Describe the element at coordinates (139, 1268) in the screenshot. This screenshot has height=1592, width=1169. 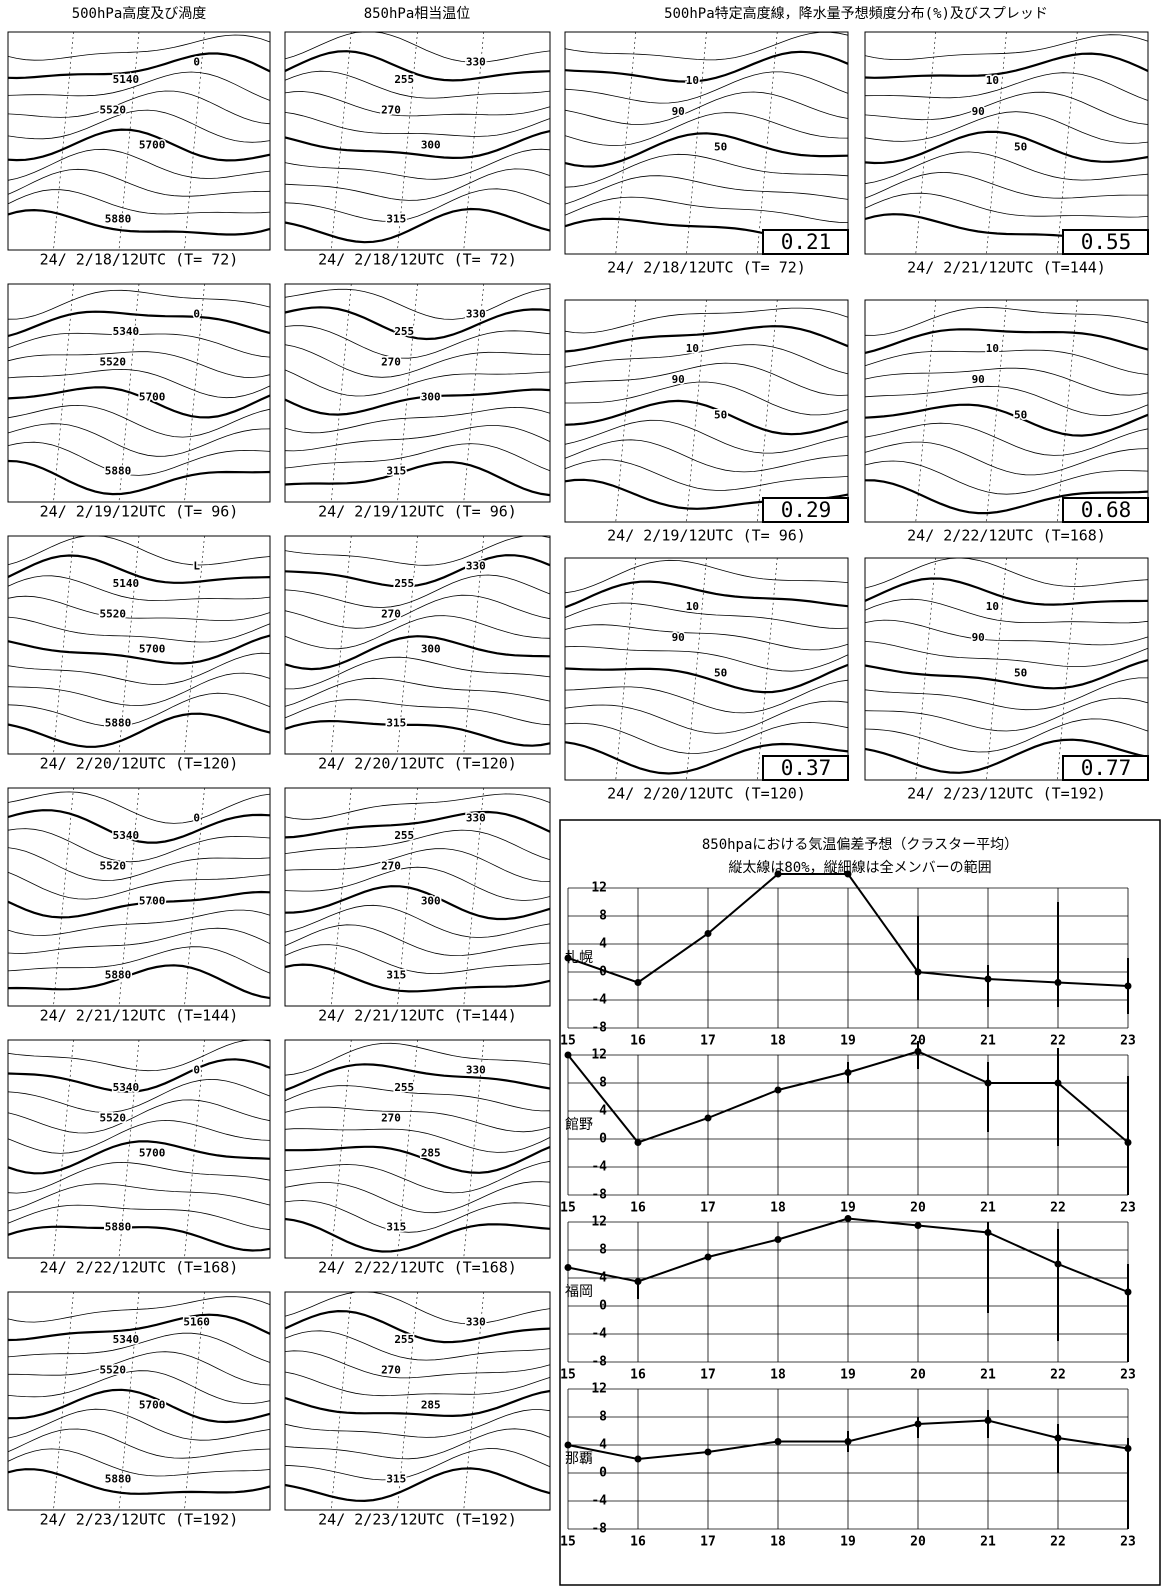
I see `map-caption: 24/ 2/22/12UTC (T=168)` at that location.